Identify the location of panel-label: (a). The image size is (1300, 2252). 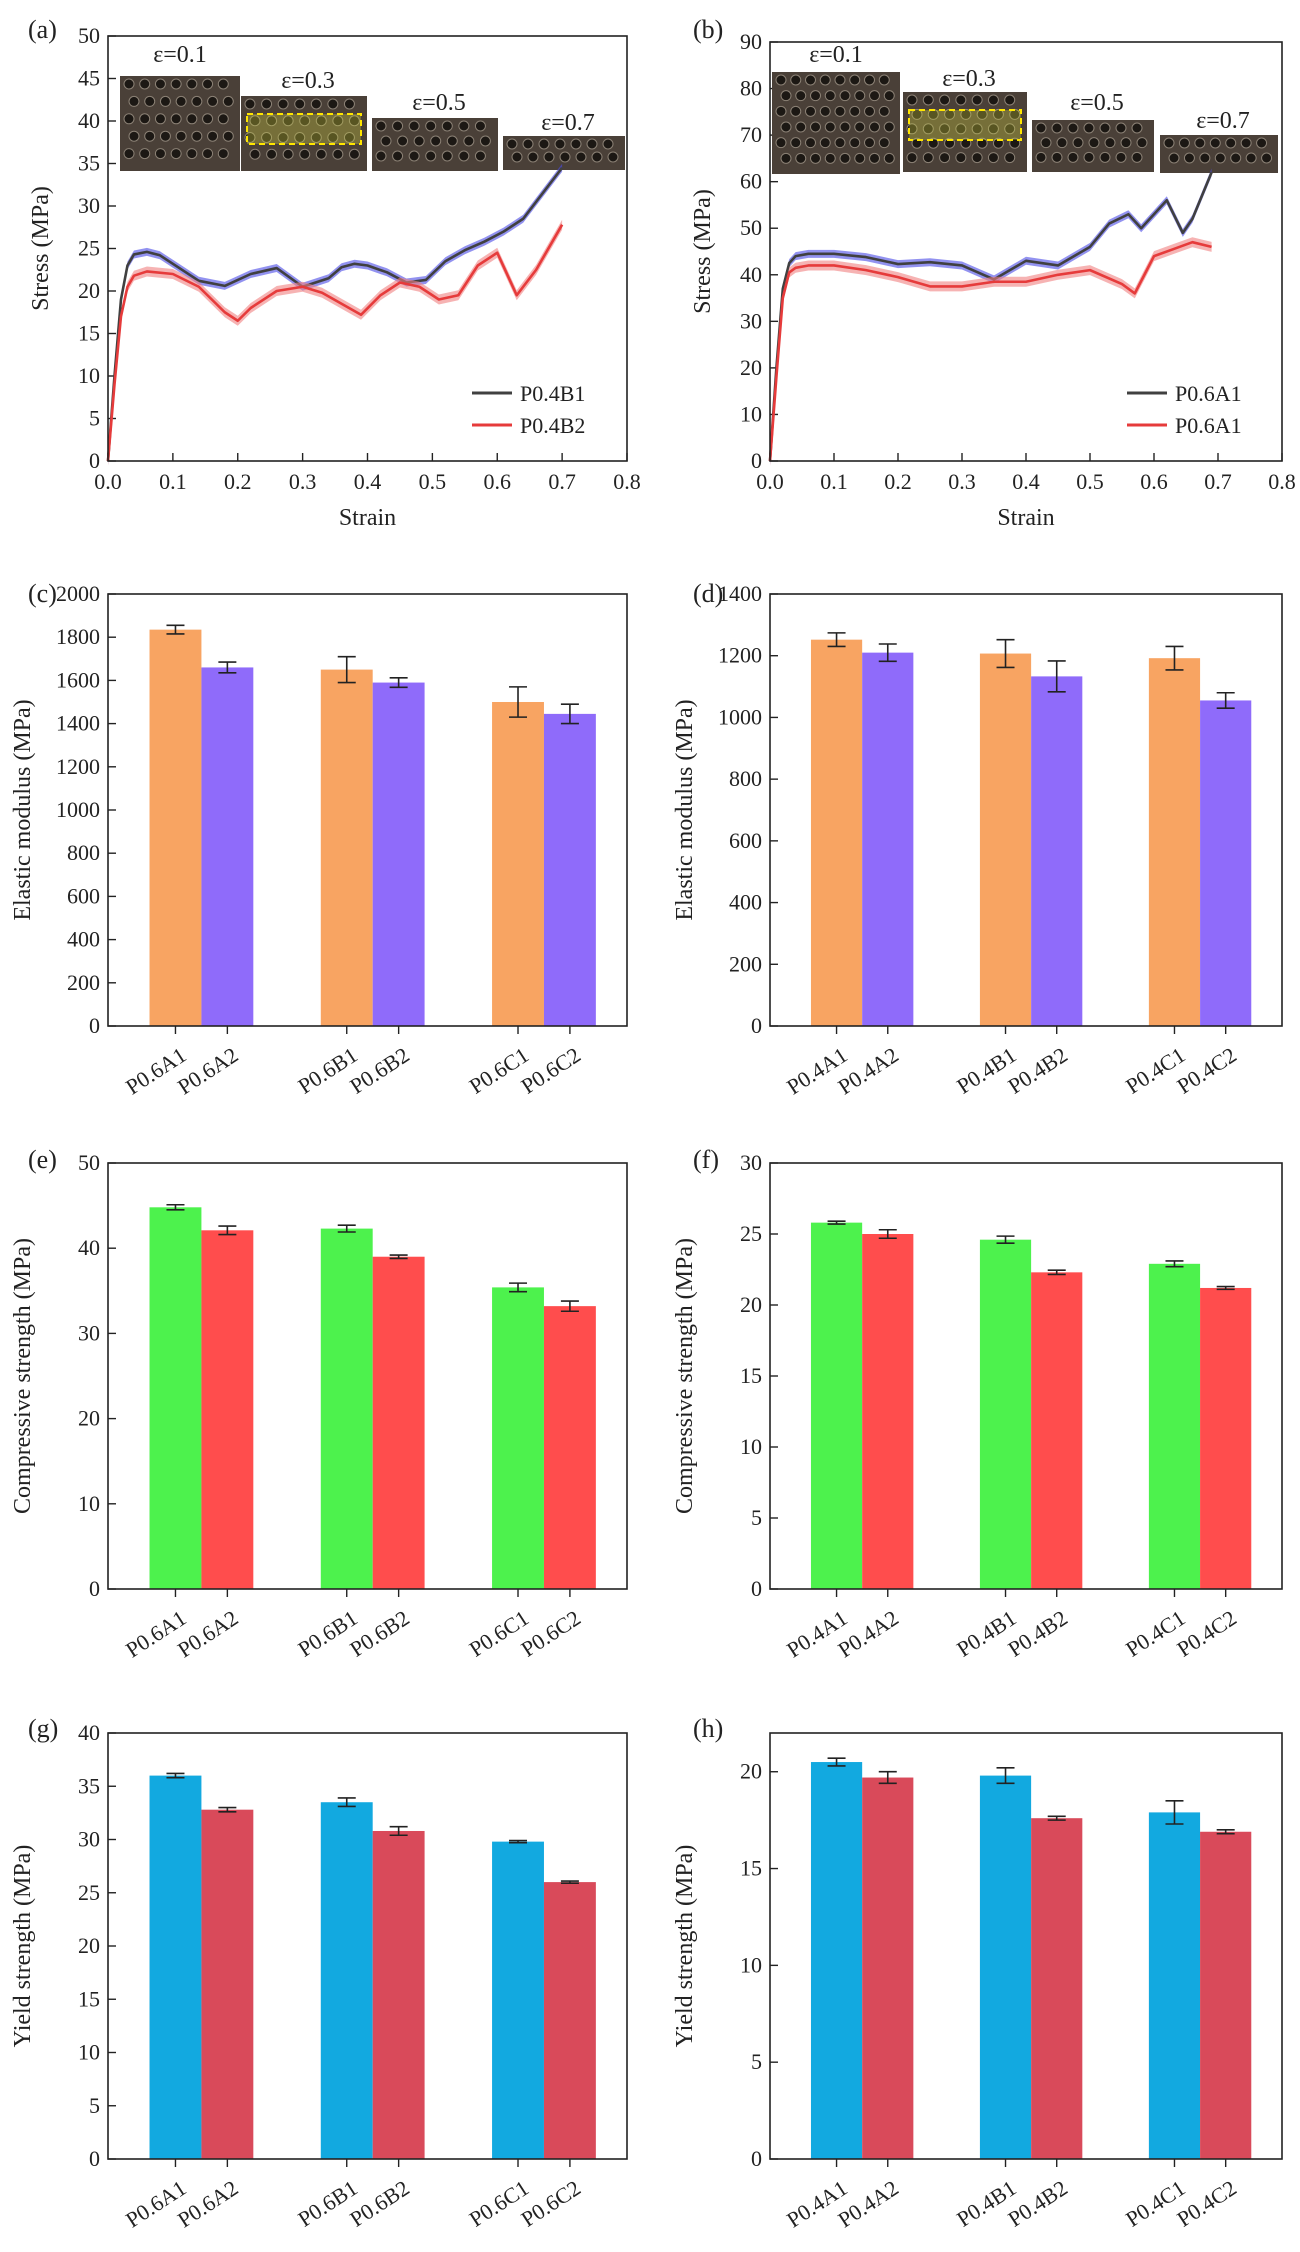
(42, 29).